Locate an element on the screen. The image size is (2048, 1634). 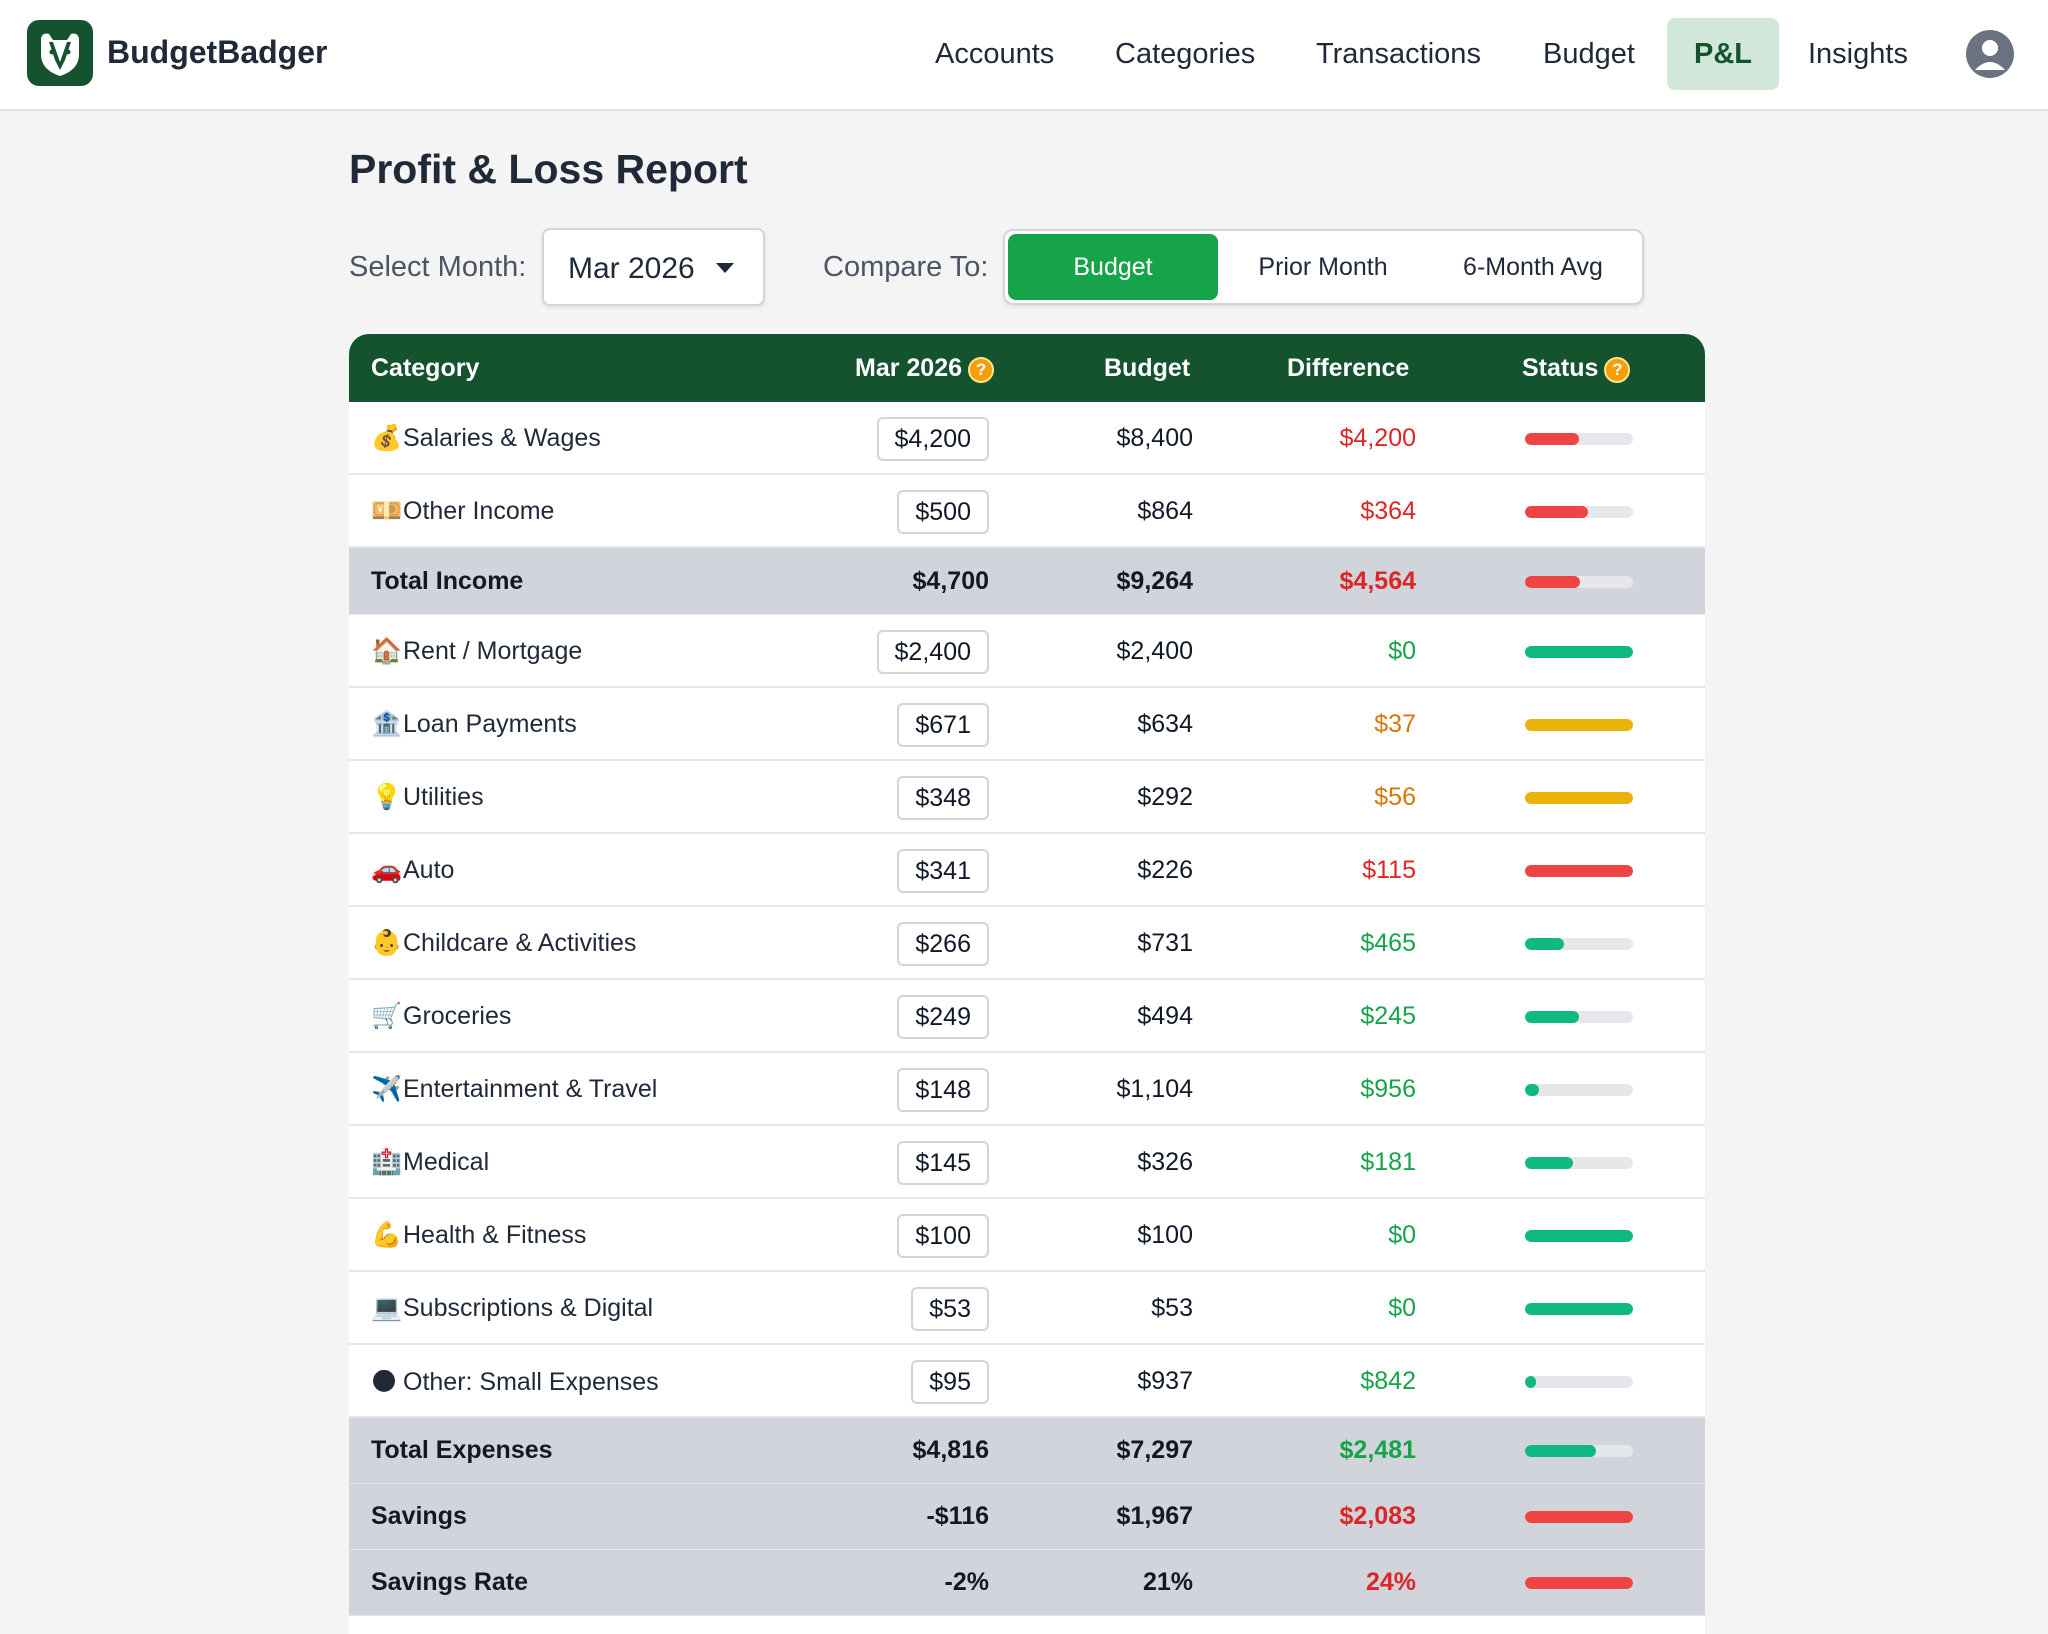
compare-segmented-control: Budget Prior Month 6-Month Avg is located at coordinates (1323, 267).